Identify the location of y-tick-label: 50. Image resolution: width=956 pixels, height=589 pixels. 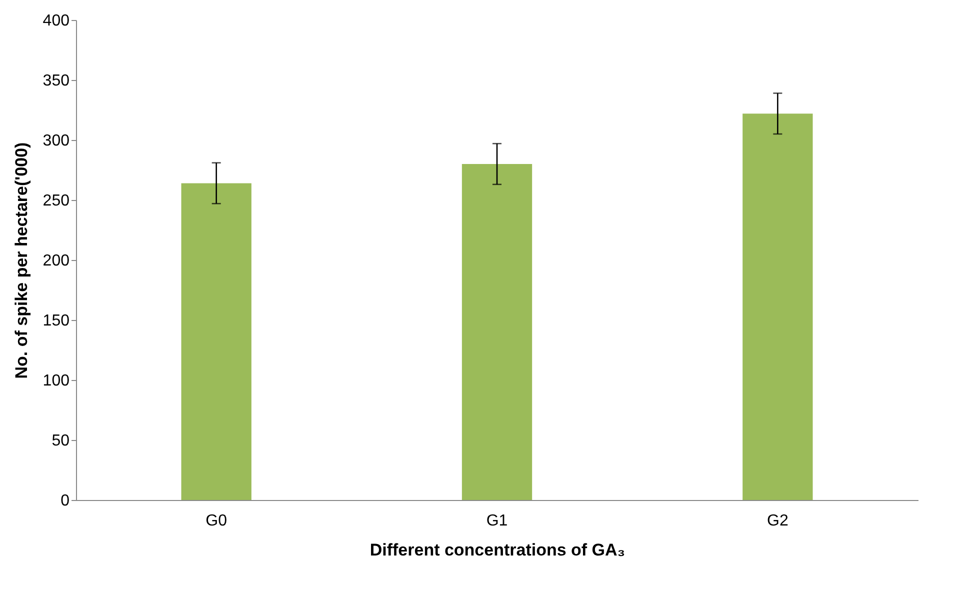
(61, 441).